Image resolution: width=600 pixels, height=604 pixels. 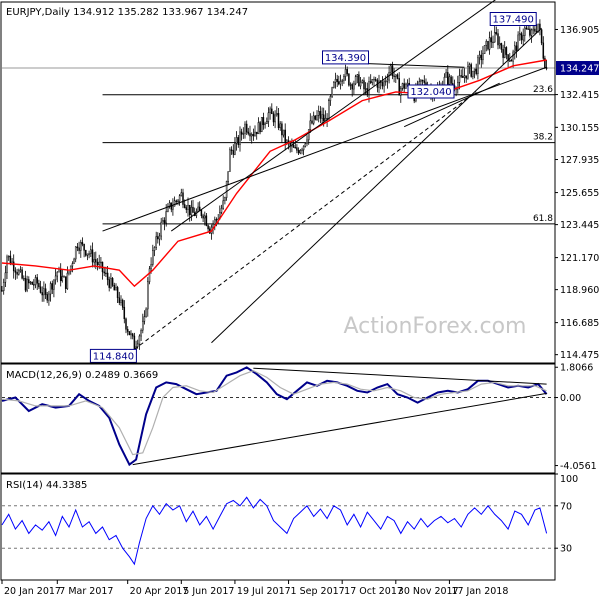 I want to click on price-tick-label: 123.445, so click(x=579, y=225).